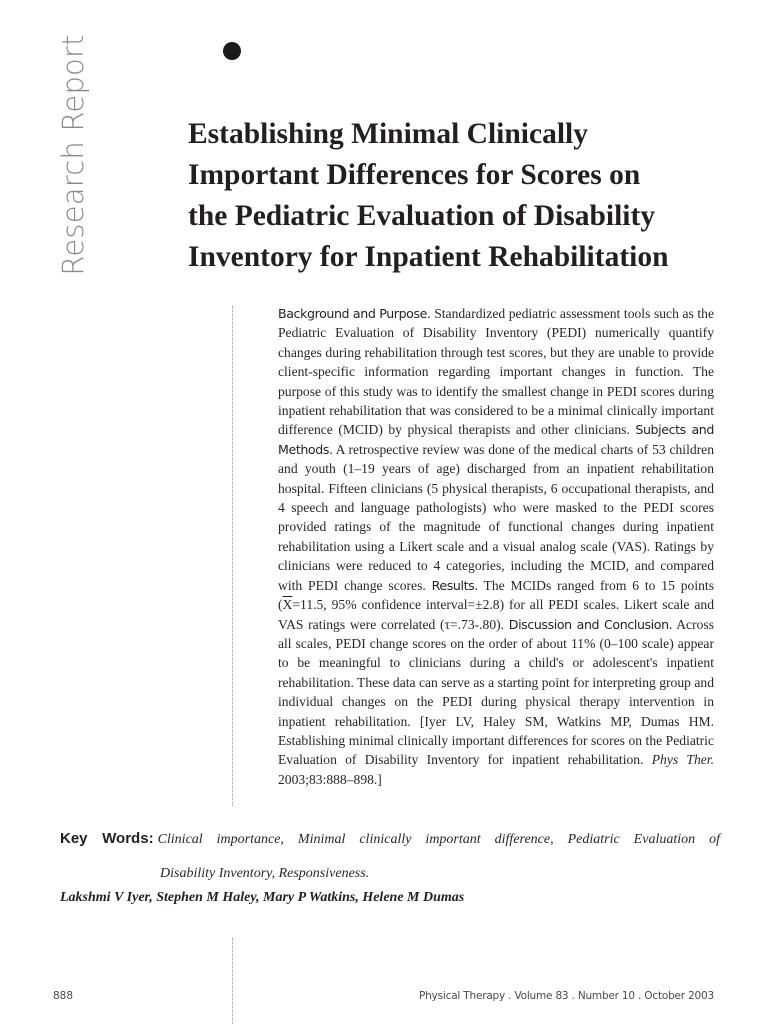  Describe the element at coordinates (496, 595) in the screenshot. I see `abstract-results-text: The MCIDs ranged from 6 to 15 points (` at that location.